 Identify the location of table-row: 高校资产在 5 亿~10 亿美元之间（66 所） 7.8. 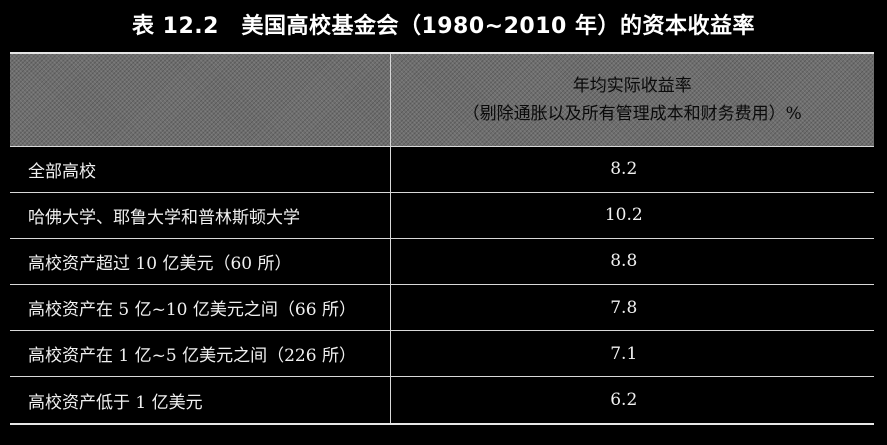
(442, 308).